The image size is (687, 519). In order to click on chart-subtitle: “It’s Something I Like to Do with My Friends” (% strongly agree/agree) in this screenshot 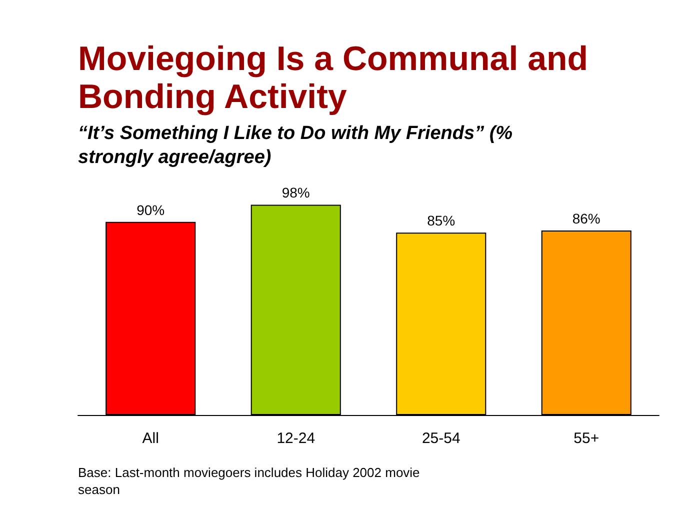, I will do `click(296, 146)`.